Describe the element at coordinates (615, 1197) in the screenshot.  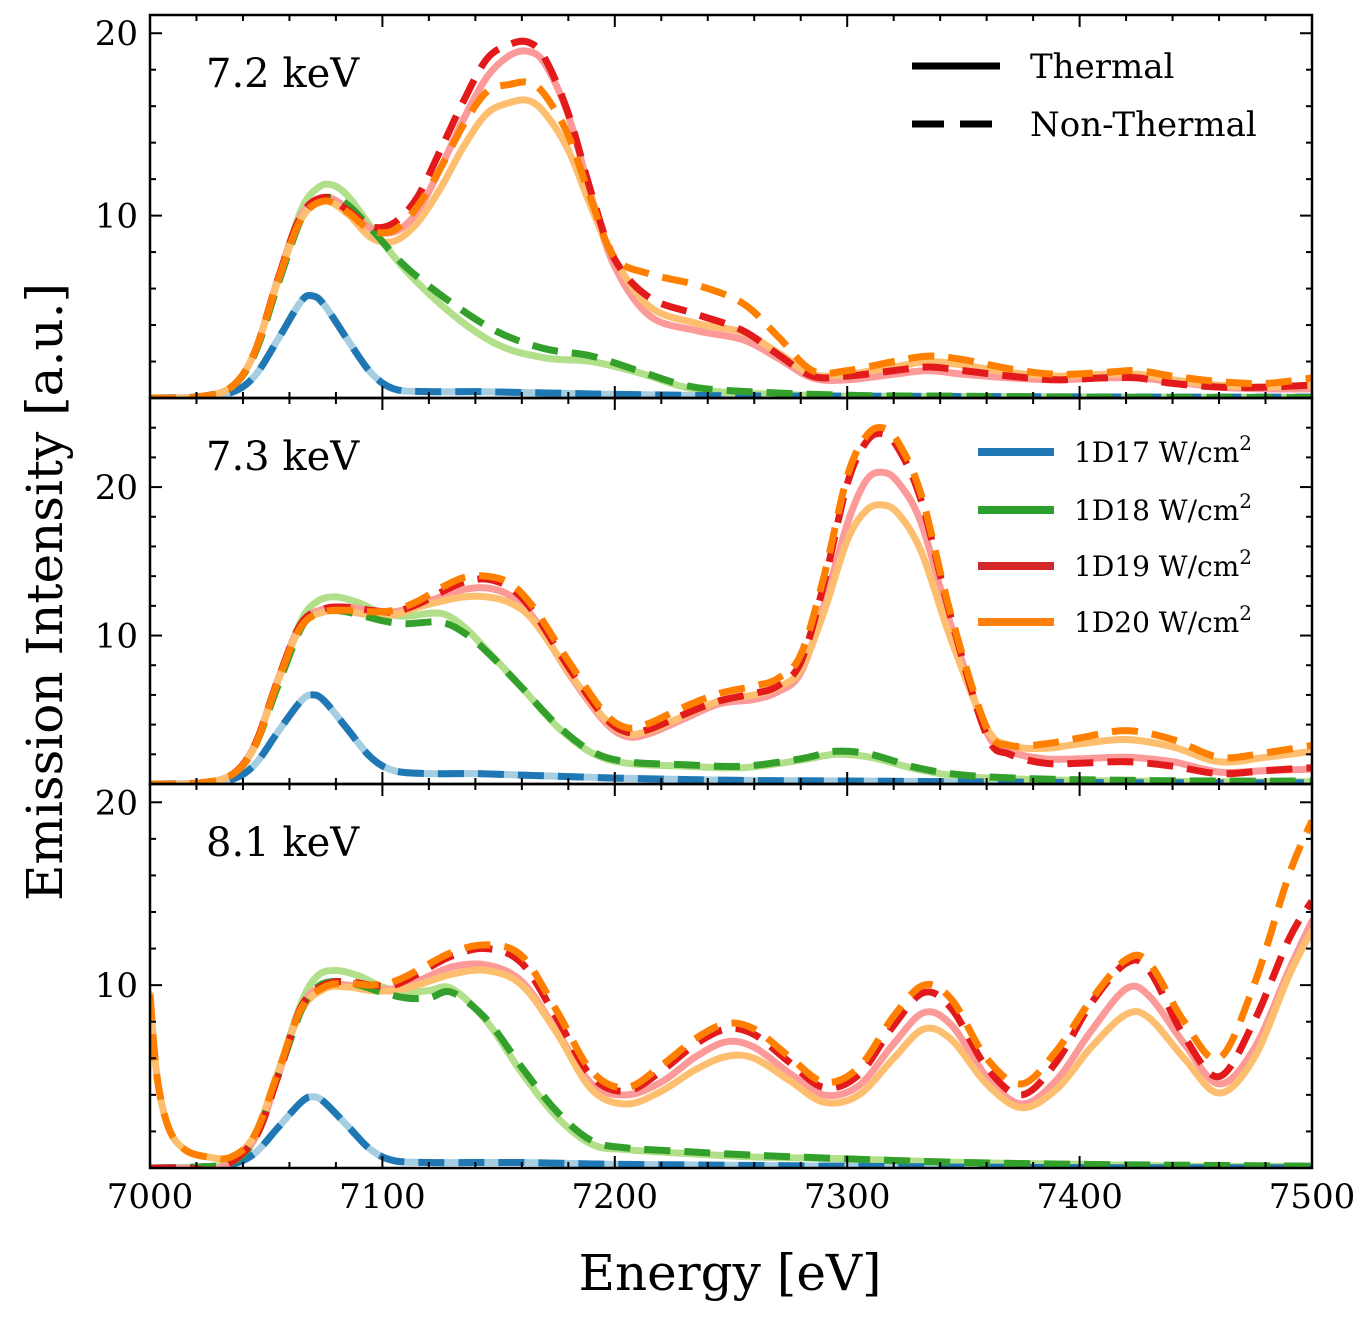
I see `x-tick-label: 7200` at that location.